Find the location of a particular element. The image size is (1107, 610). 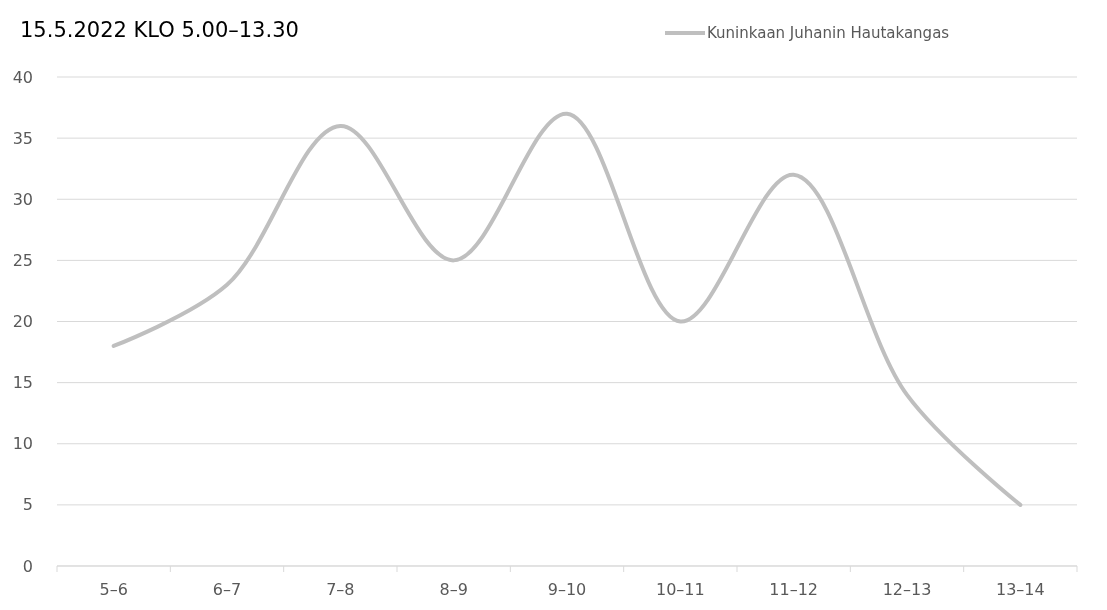

x-tick-label: 6–7 is located at coordinates (227, 589).